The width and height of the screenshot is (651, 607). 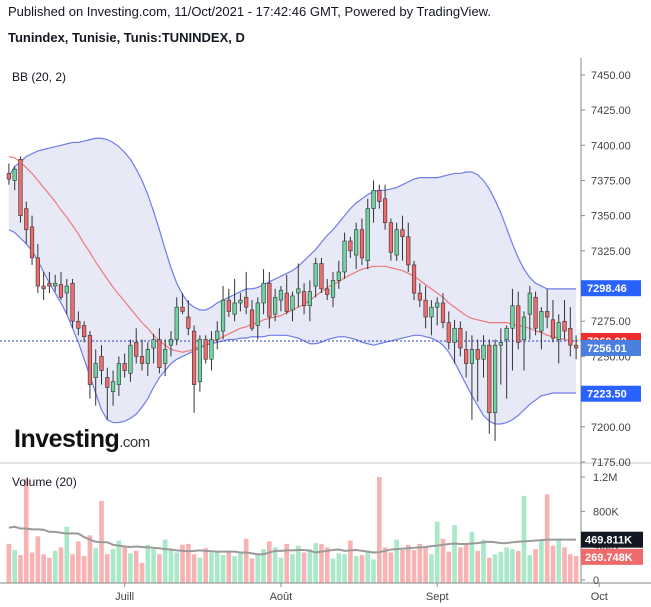 I want to click on price-pane-title: BB (20, 2), so click(x=39, y=77).